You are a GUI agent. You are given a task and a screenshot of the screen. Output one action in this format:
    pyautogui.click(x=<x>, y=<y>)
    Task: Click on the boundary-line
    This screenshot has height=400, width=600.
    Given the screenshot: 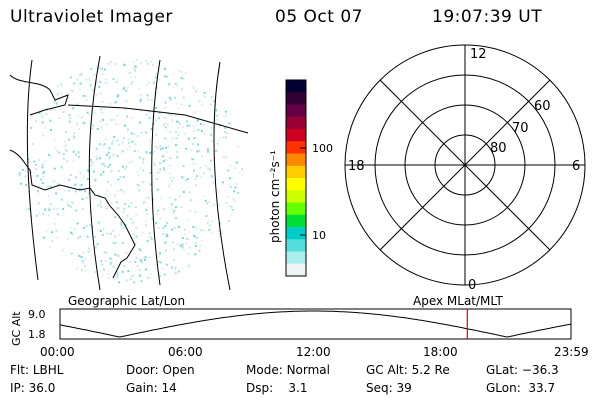 What is the action you would take?
    pyautogui.click(x=158, y=119)
    